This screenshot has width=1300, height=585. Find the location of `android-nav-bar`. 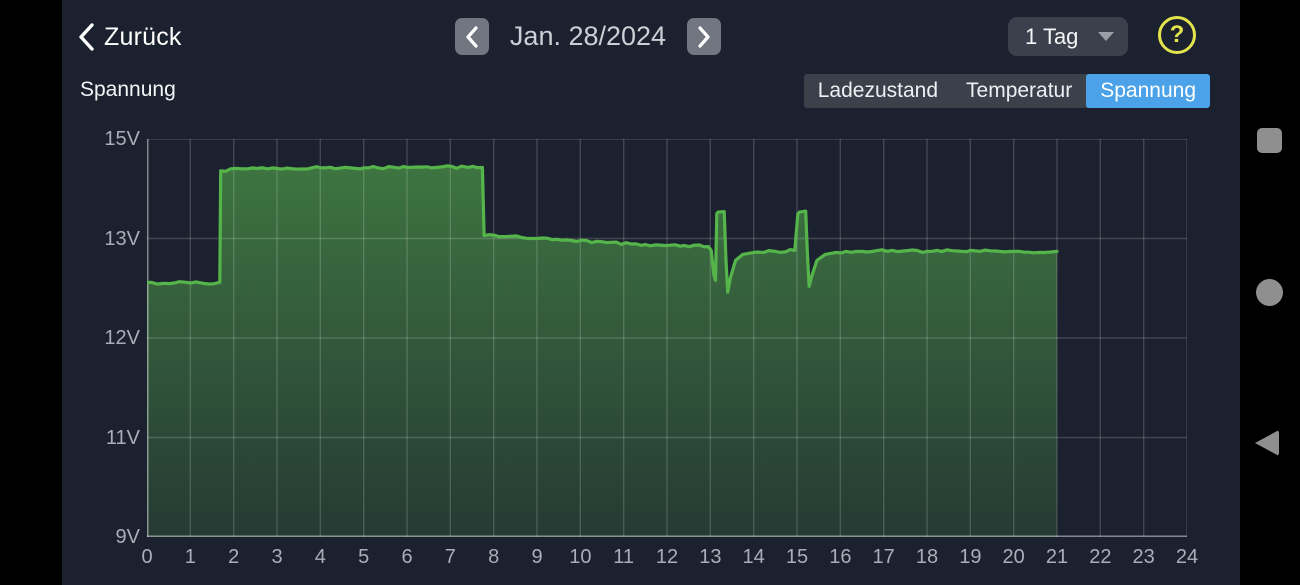

android-nav-bar is located at coordinates (1270, 292).